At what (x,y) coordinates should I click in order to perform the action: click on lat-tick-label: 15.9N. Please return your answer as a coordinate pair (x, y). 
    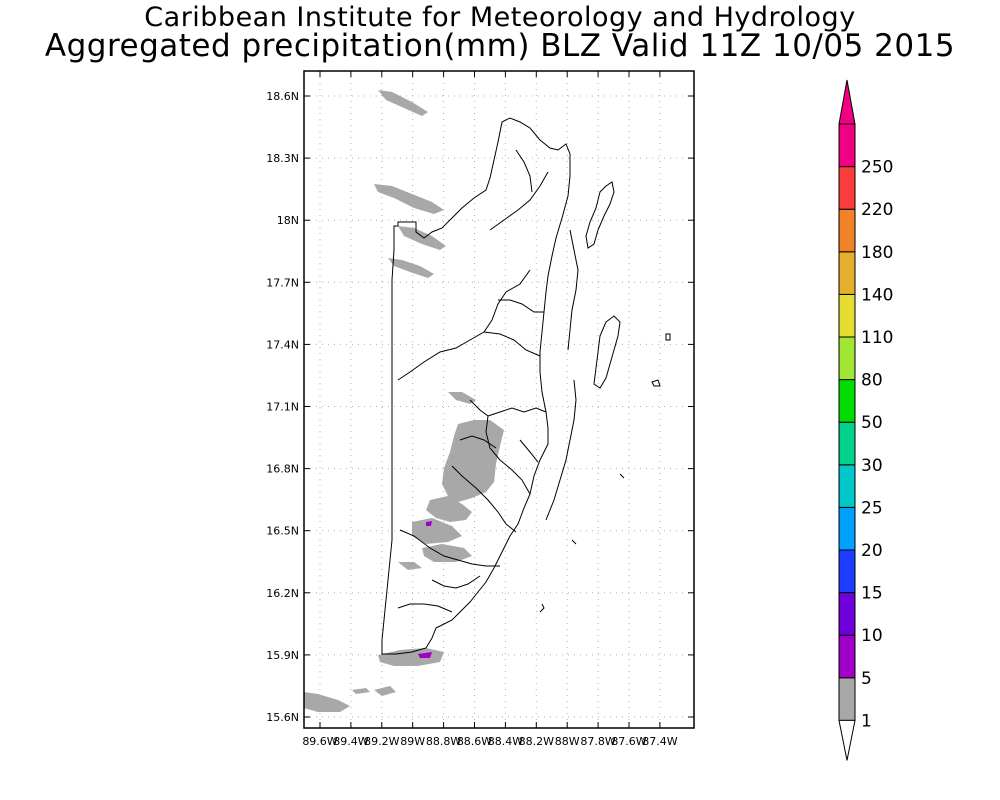
    Looking at the image, I should click on (282, 655).